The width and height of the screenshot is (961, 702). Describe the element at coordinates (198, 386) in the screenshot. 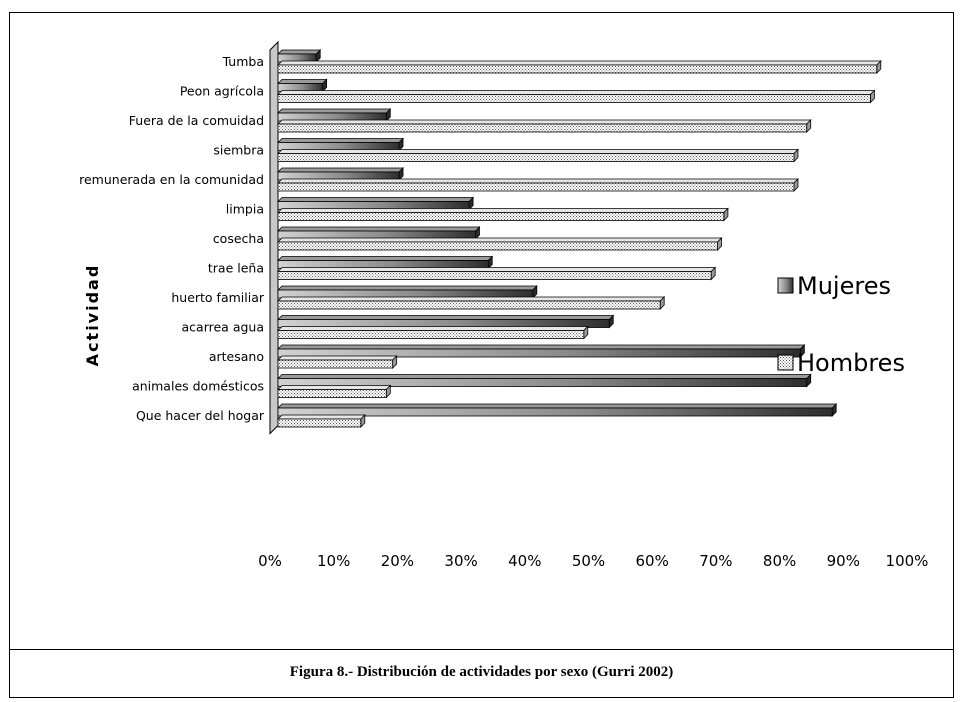

I see `category-label: animales domésticos` at that location.